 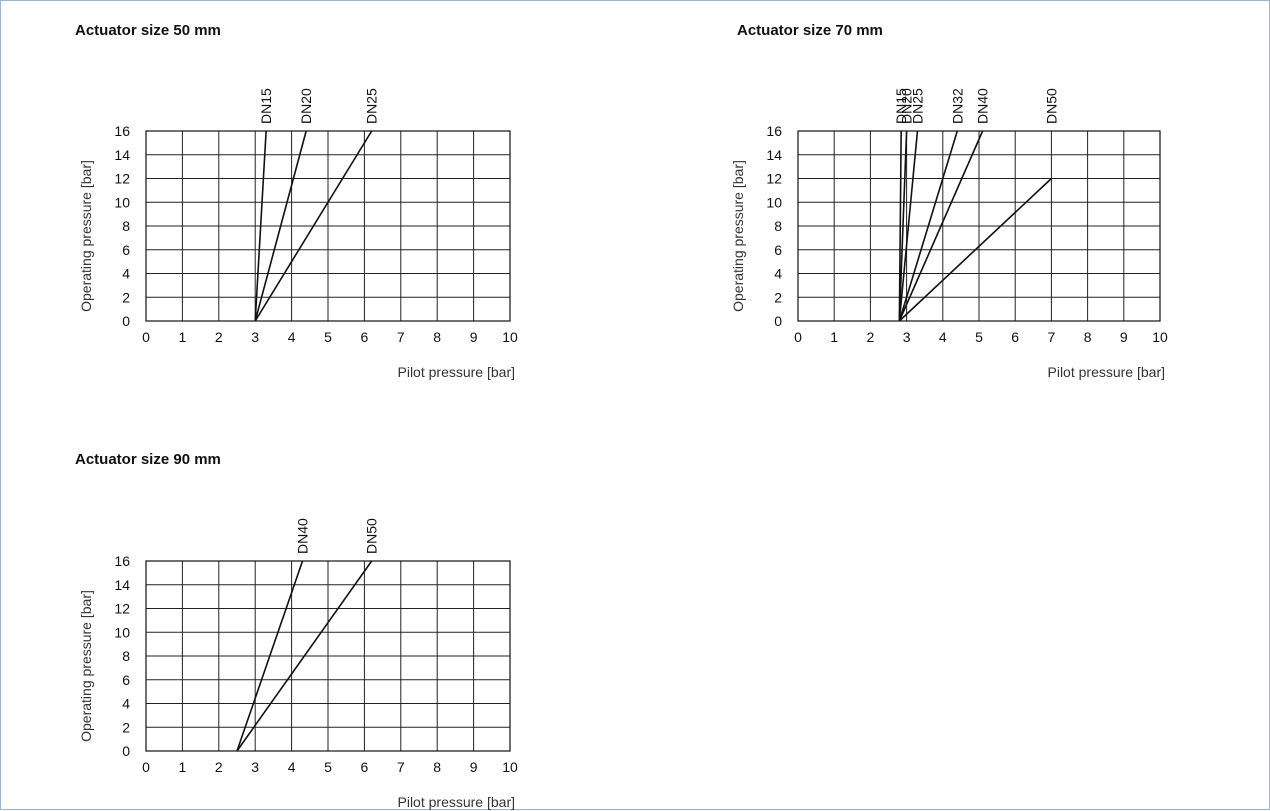 I want to click on chart-title-actuator-50: Actuator size 50 mm, so click(x=148, y=30).